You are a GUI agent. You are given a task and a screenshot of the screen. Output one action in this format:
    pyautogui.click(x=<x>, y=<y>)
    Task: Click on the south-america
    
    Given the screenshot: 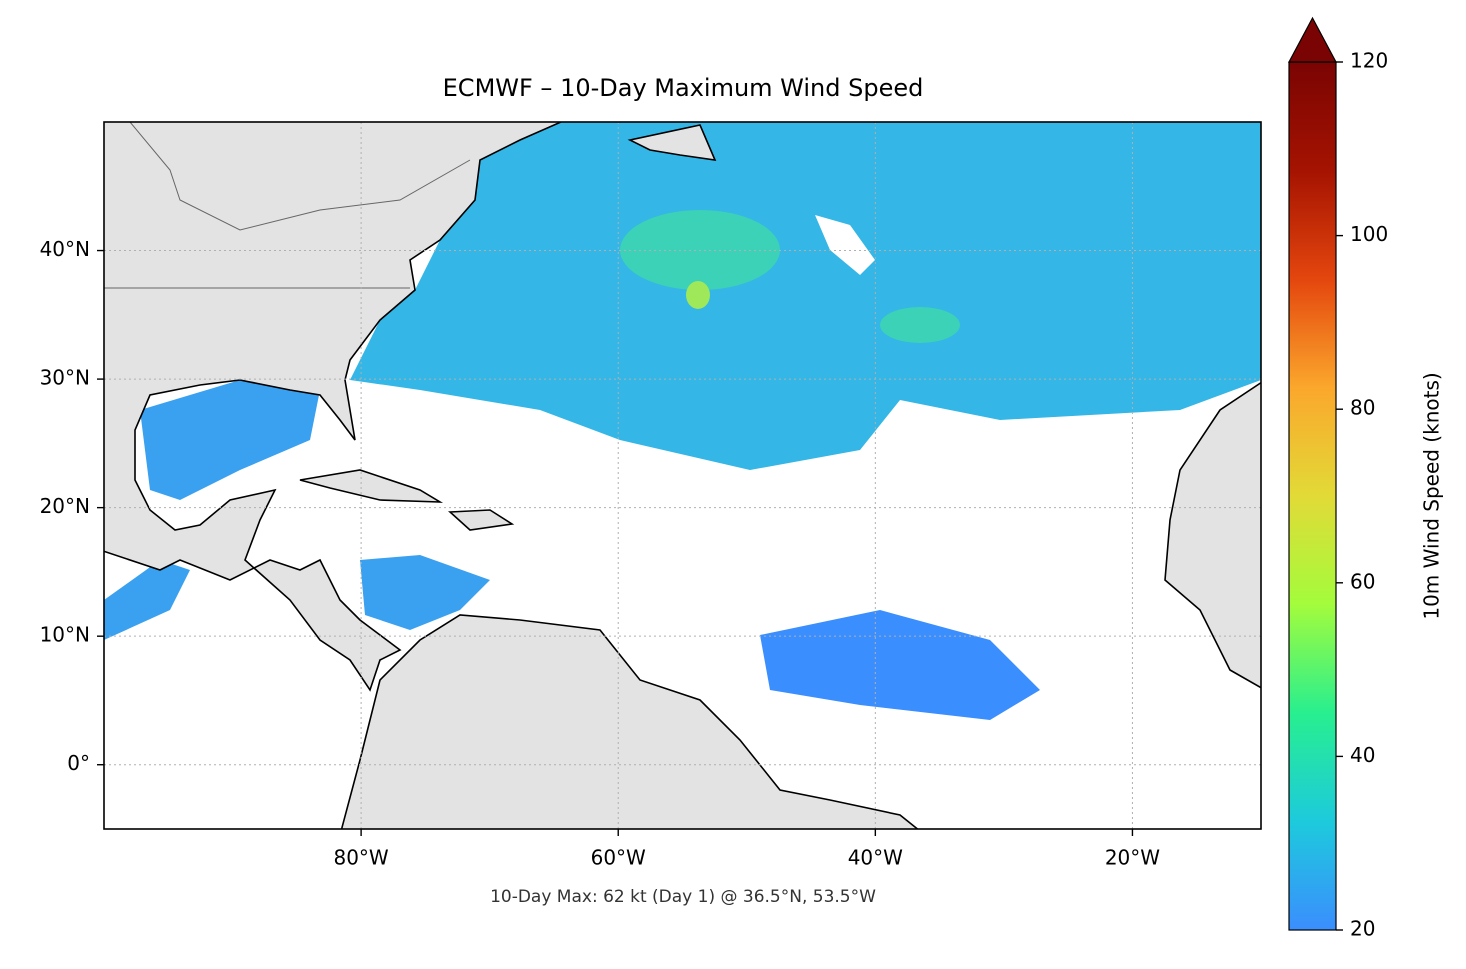 What is the action you would take?
    pyautogui.click(x=629, y=721)
    